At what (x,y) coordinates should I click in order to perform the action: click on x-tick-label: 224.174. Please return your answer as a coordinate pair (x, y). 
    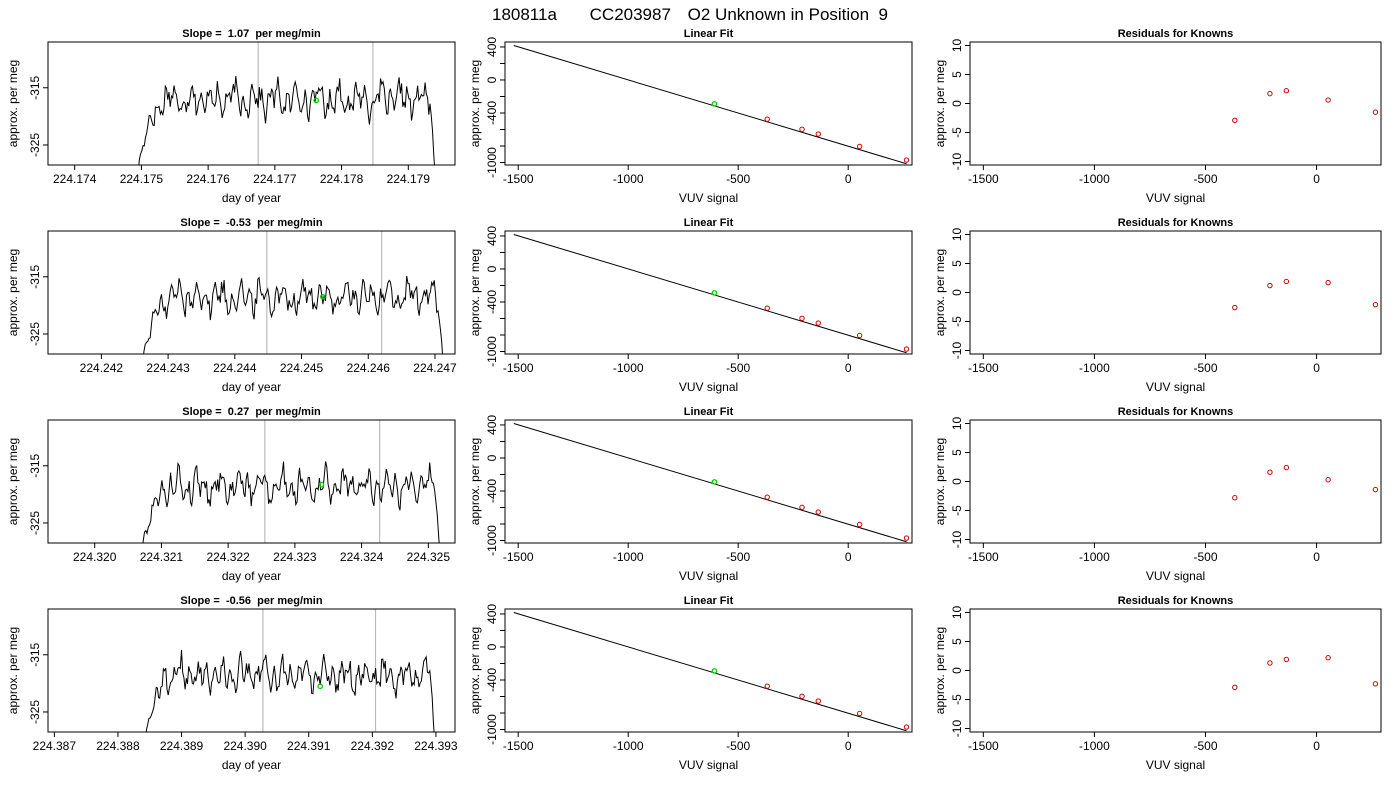
    Looking at the image, I should click on (75, 179).